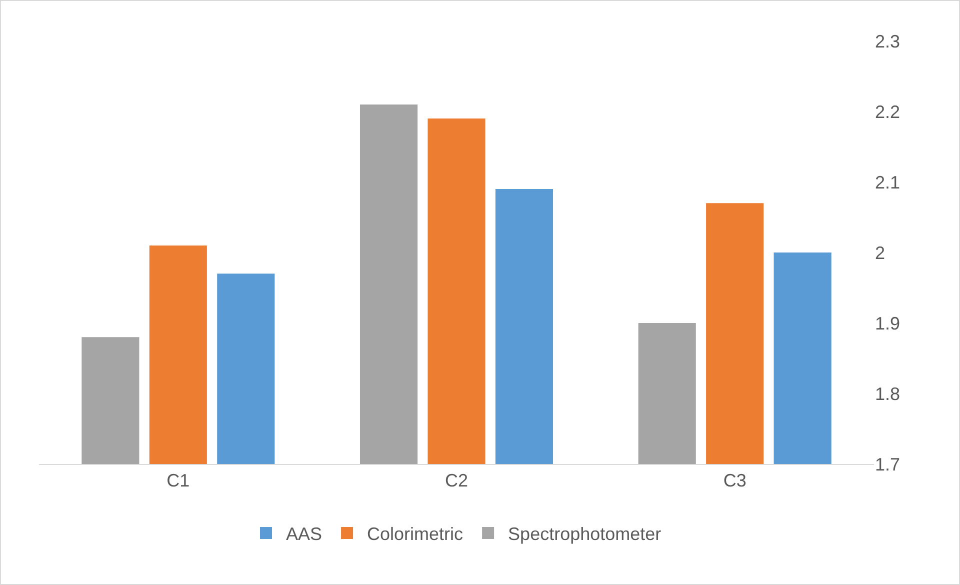 The image size is (960, 585). I want to click on x-tick-label: C1, so click(178, 480).